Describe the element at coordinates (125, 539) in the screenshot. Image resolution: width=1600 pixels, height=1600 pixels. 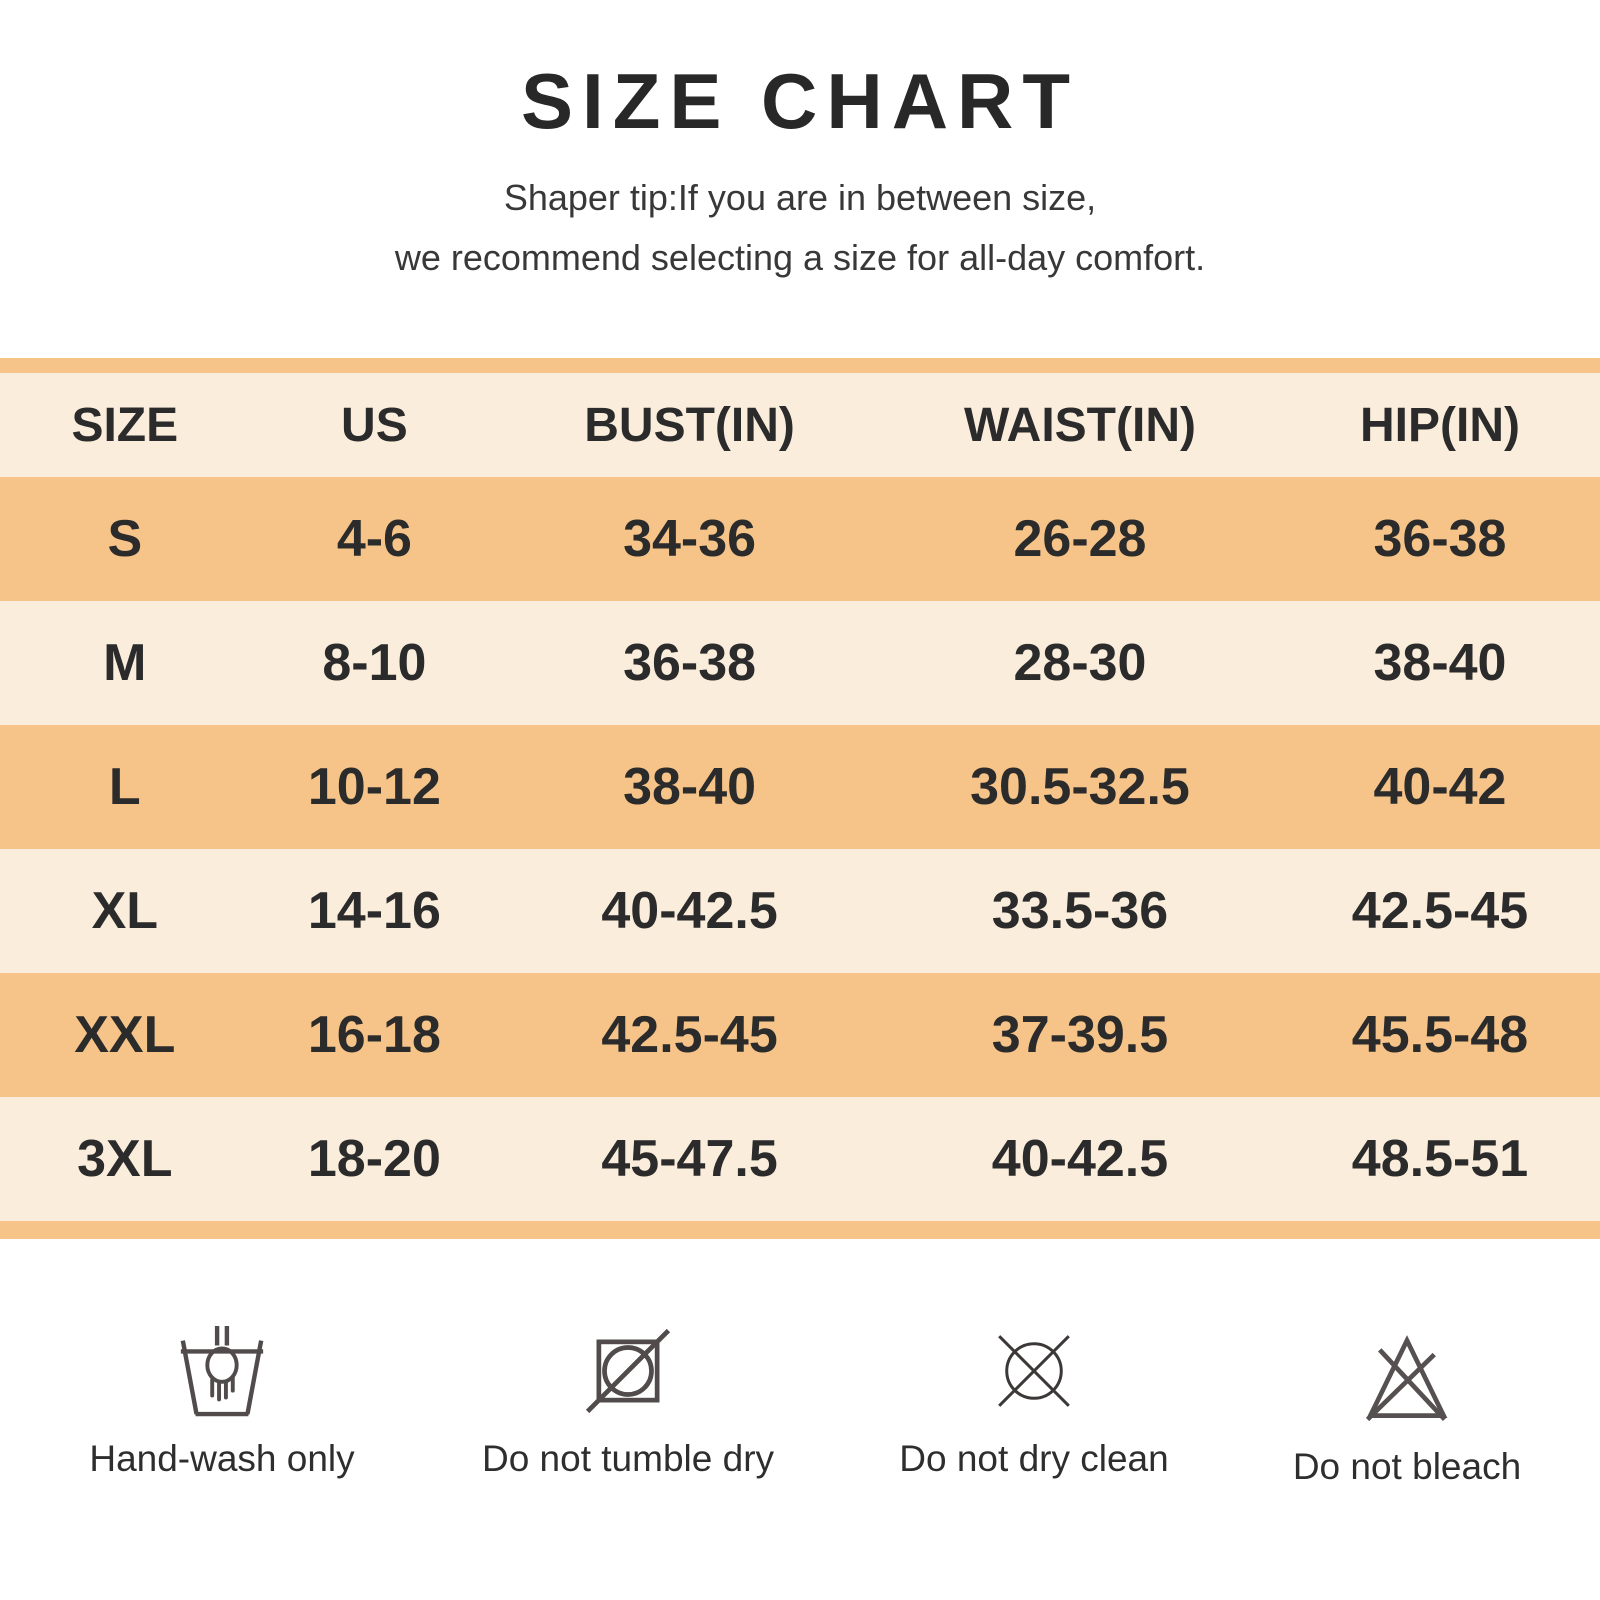
I see `table-cell: S` at that location.